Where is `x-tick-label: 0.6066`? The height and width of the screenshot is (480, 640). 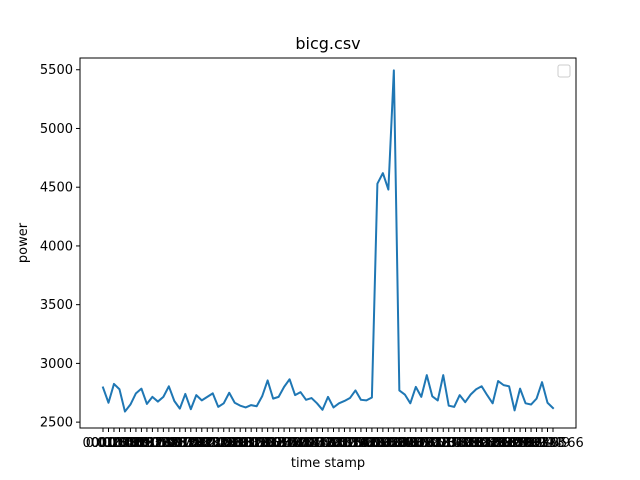
x-tick-label: 0.6066 is located at coordinates (389, 443).